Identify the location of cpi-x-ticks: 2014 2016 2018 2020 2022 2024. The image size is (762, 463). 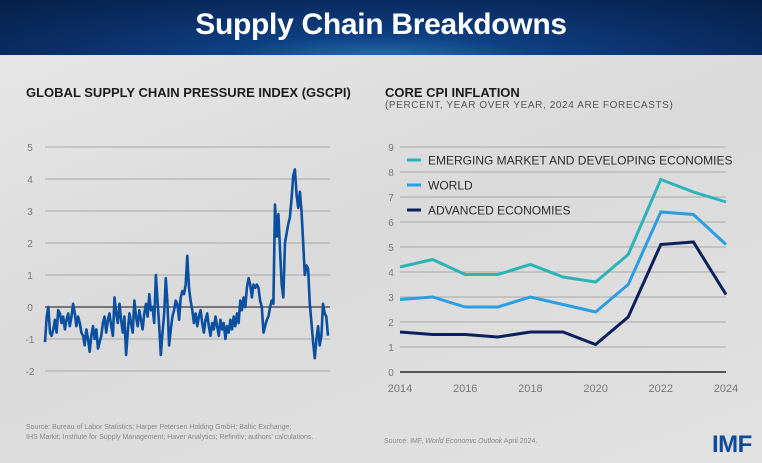
(563, 389).